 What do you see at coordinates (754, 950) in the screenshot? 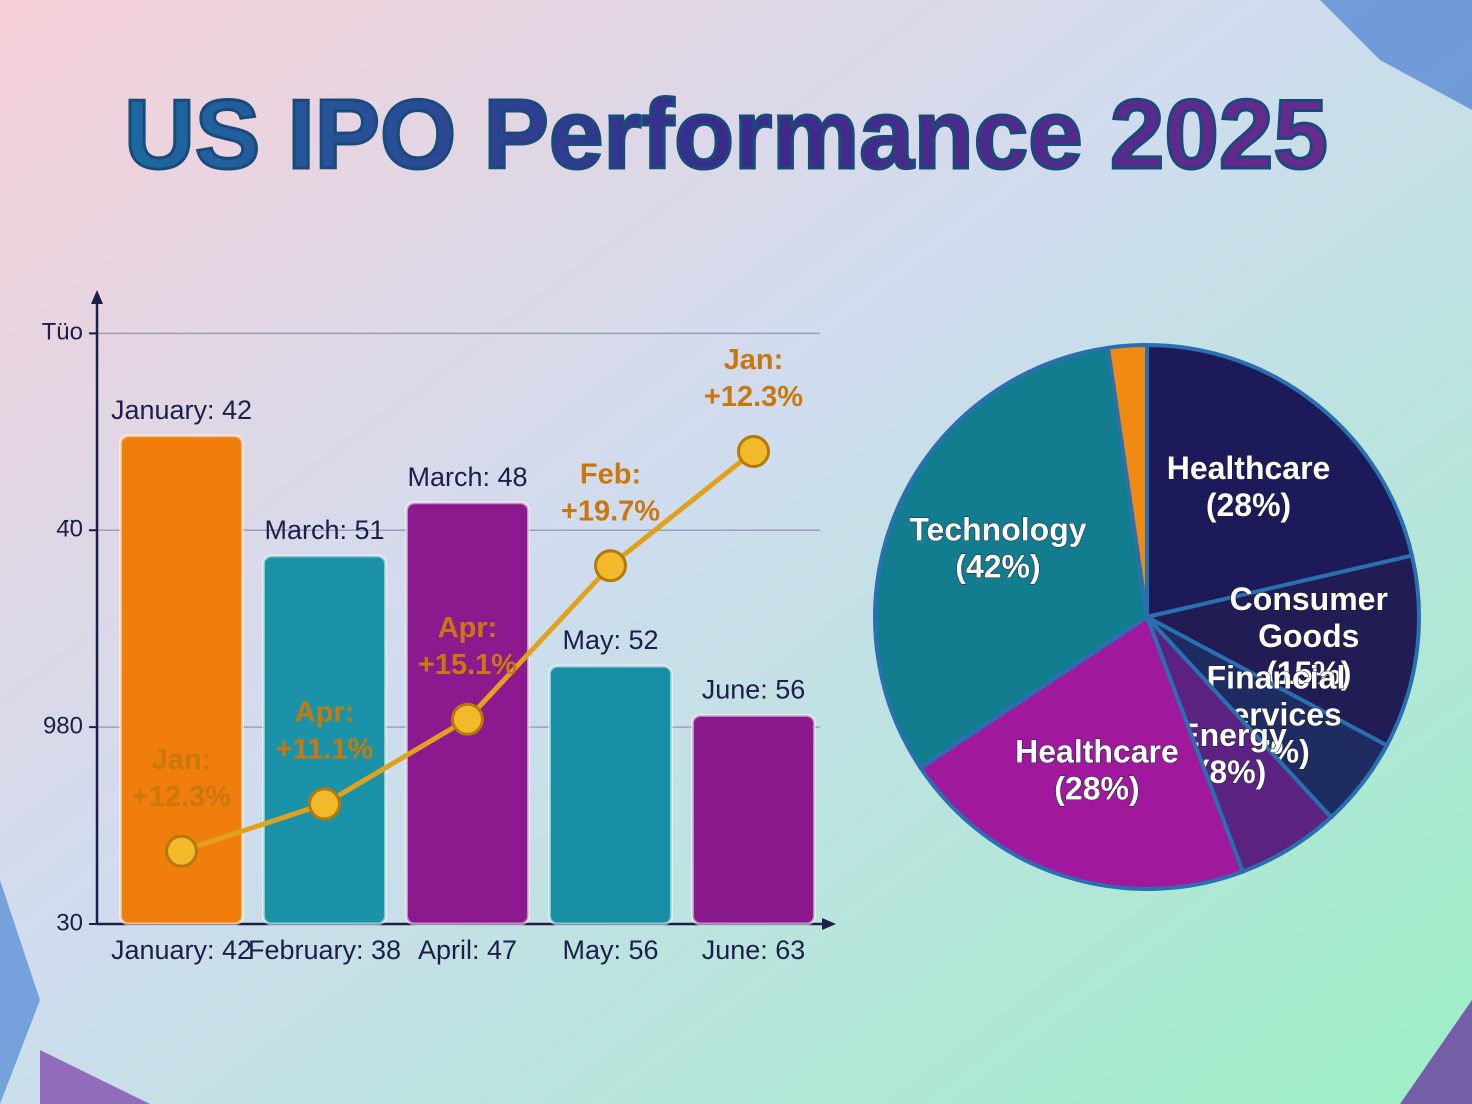
I see `x-tick-label: June: 63` at bounding box center [754, 950].